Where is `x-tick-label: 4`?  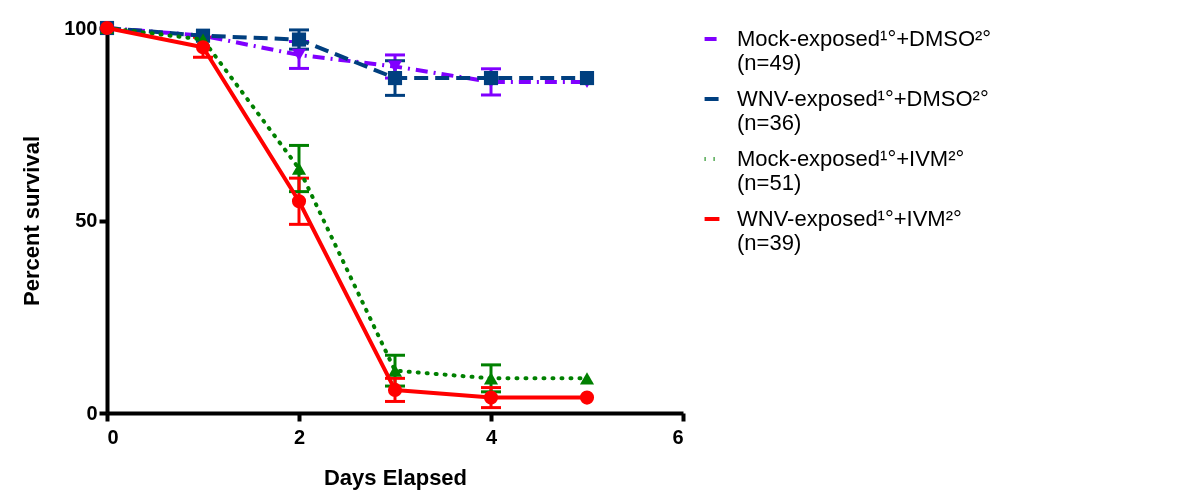
x-tick-label: 4 is located at coordinates (491, 436).